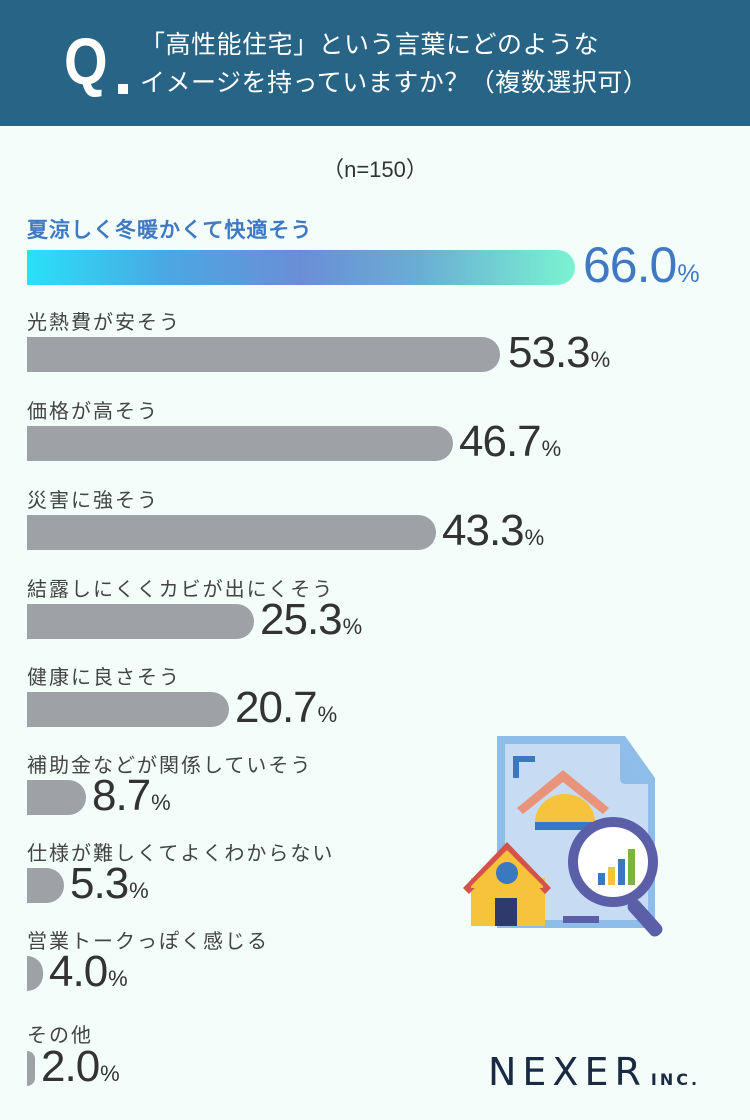  Describe the element at coordinates (104, 677) in the screenshot. I see `row-label: 健康に良さそう` at that location.